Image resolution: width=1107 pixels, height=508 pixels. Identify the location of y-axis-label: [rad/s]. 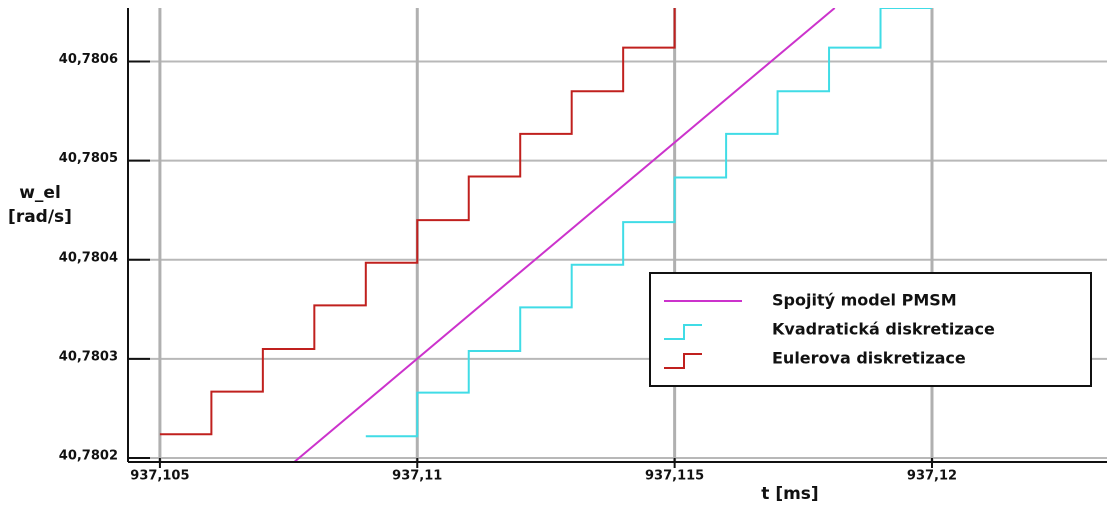
(40, 217).